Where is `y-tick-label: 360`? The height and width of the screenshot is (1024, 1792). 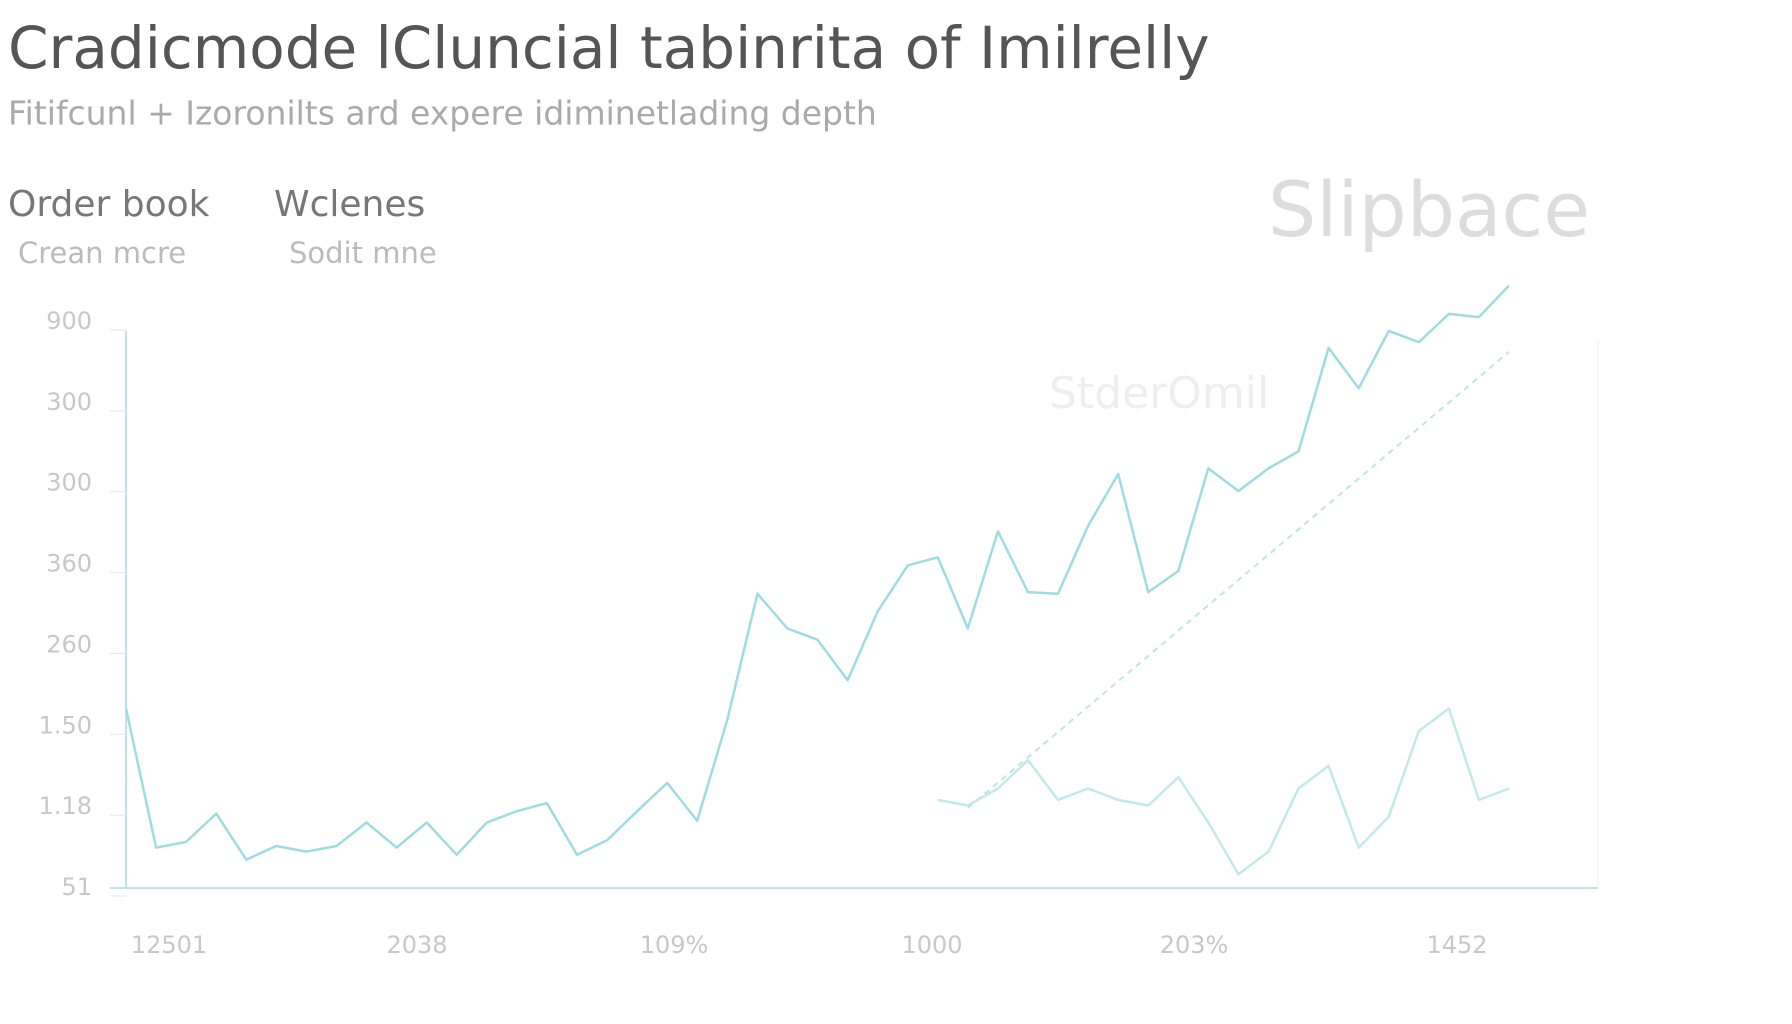 y-tick-label: 360 is located at coordinates (69, 564).